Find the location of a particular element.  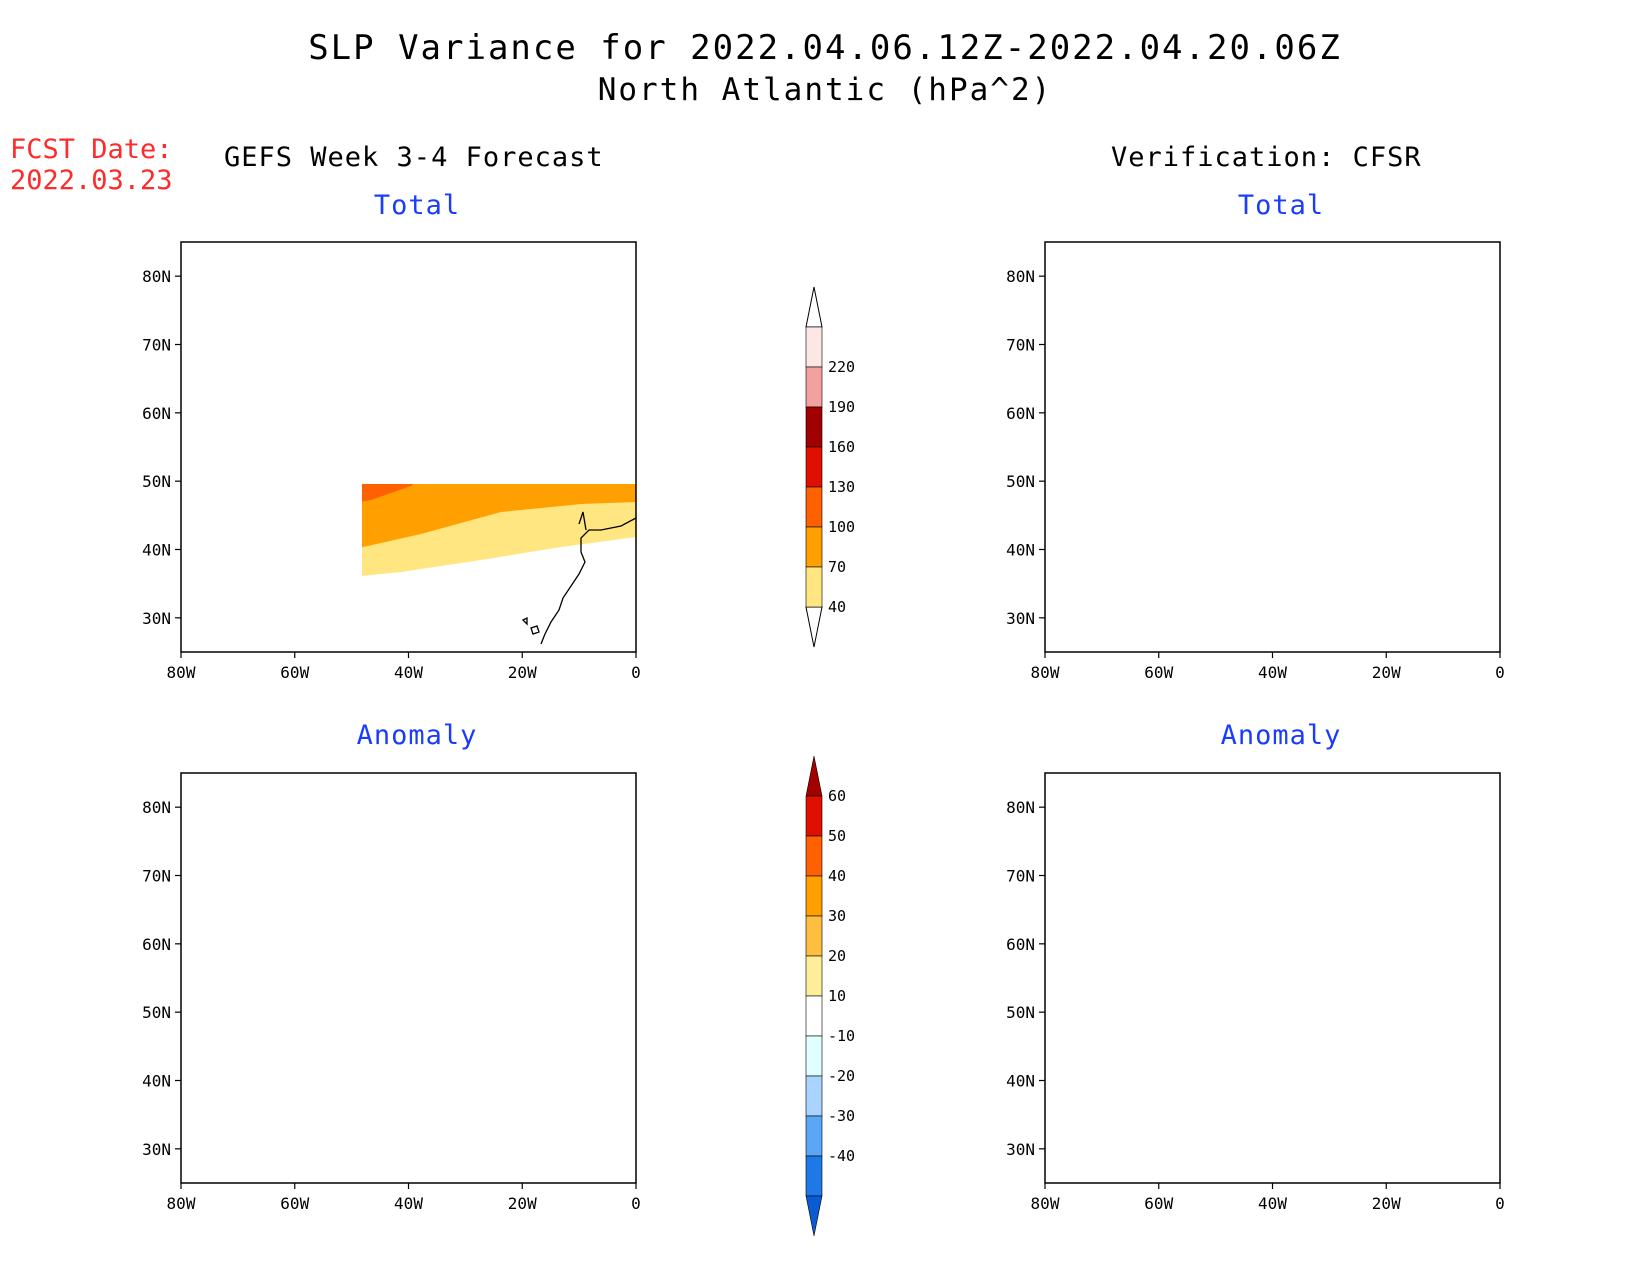

total-colorbar-label: 70 is located at coordinates (837, 567).